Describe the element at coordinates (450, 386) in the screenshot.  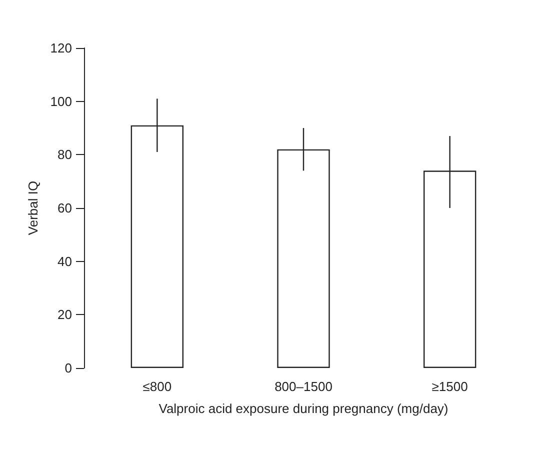
I see `x-tick-label: ≥1500` at that location.